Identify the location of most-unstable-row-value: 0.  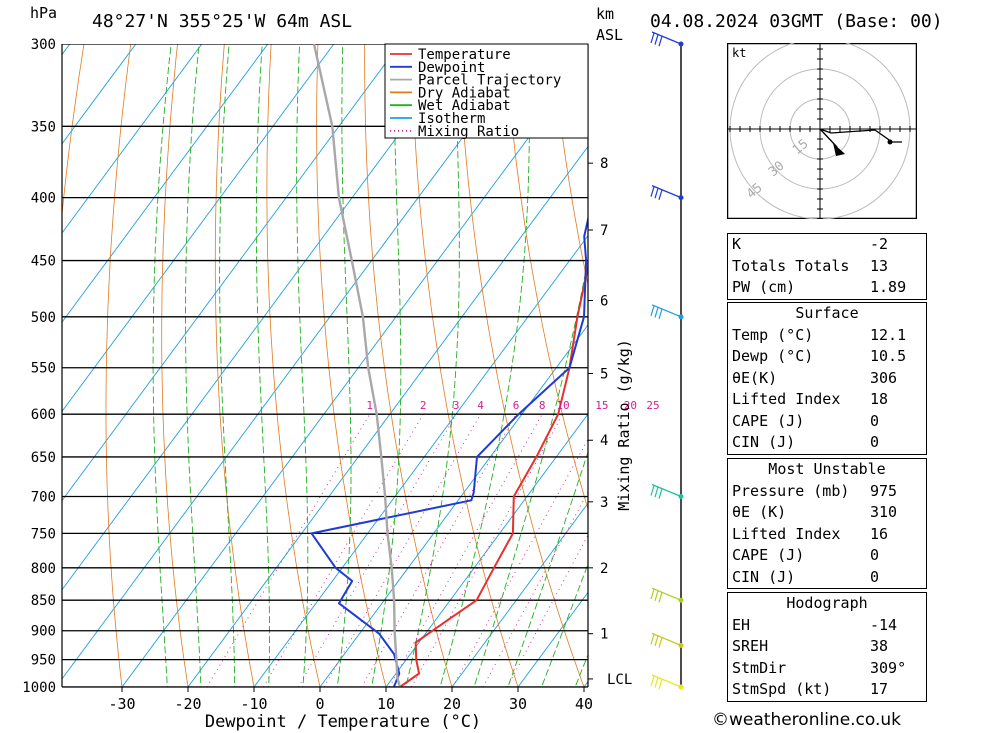
(875, 576).